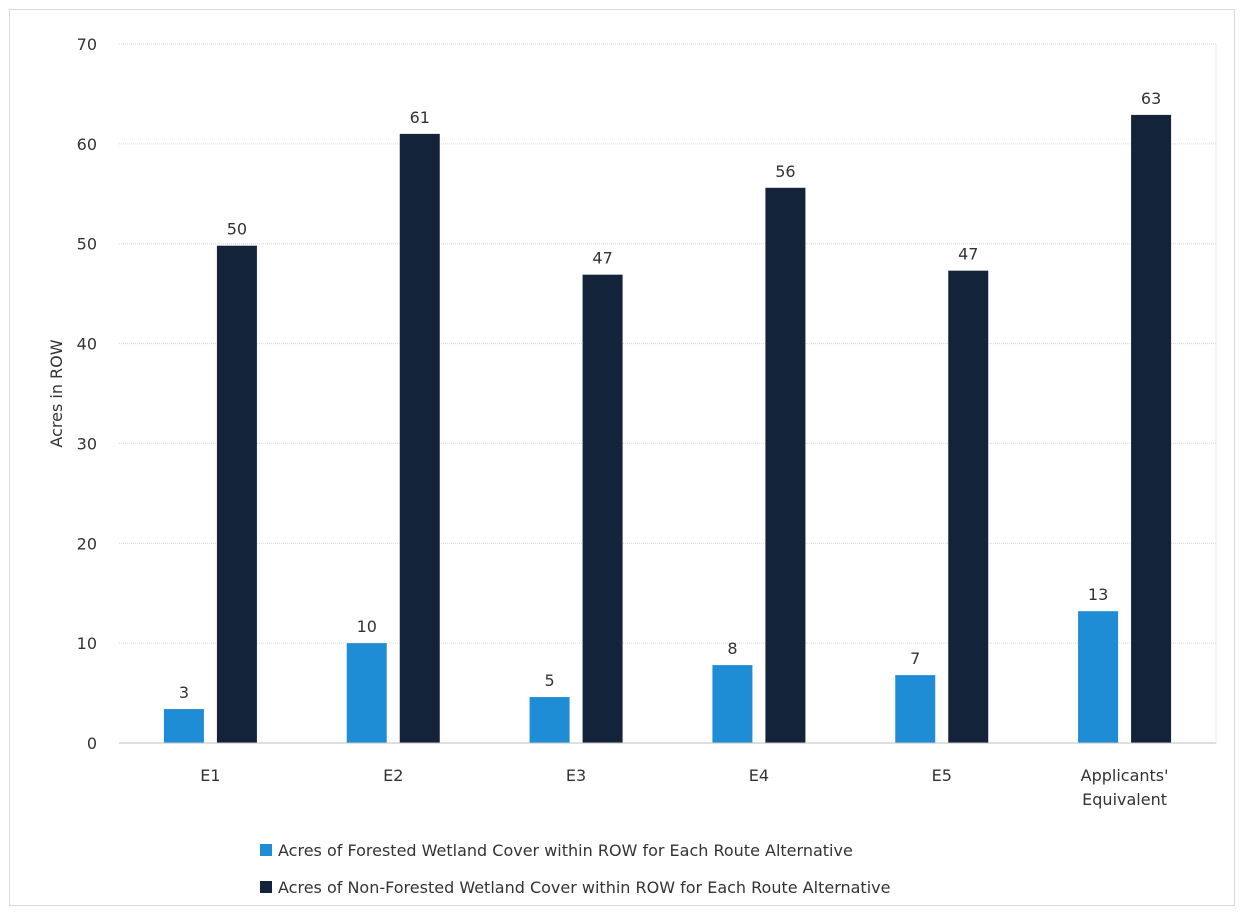 The width and height of the screenshot is (1244, 915). I want to click on x-tick-label: E1, so click(210, 775).